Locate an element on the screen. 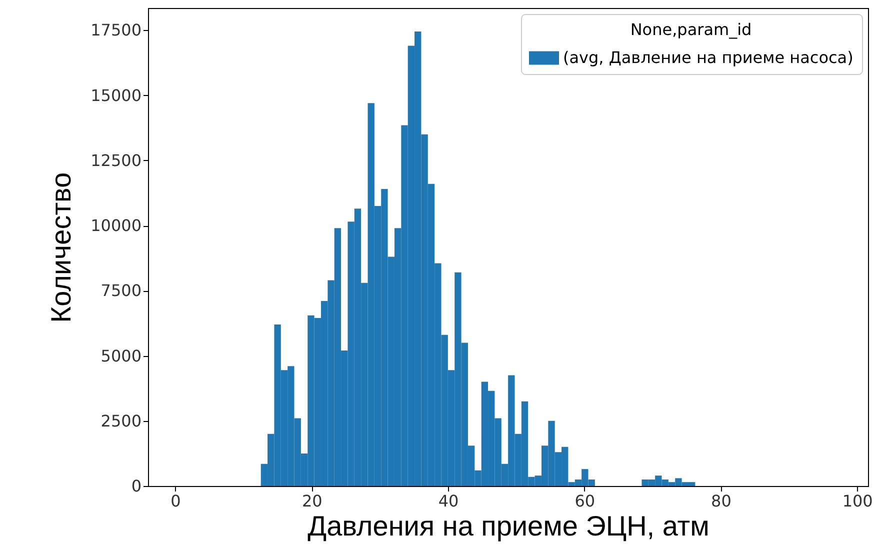  y-tick-label: 10000 is located at coordinates (116, 226).